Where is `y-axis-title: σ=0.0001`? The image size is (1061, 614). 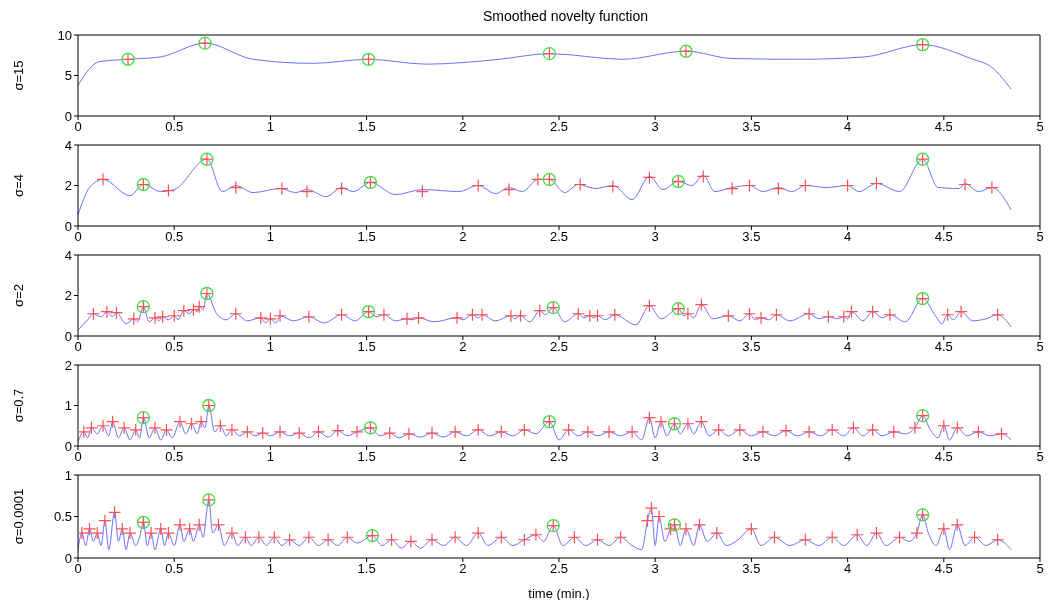 y-axis-title: σ=0.0001 is located at coordinates (18, 516).